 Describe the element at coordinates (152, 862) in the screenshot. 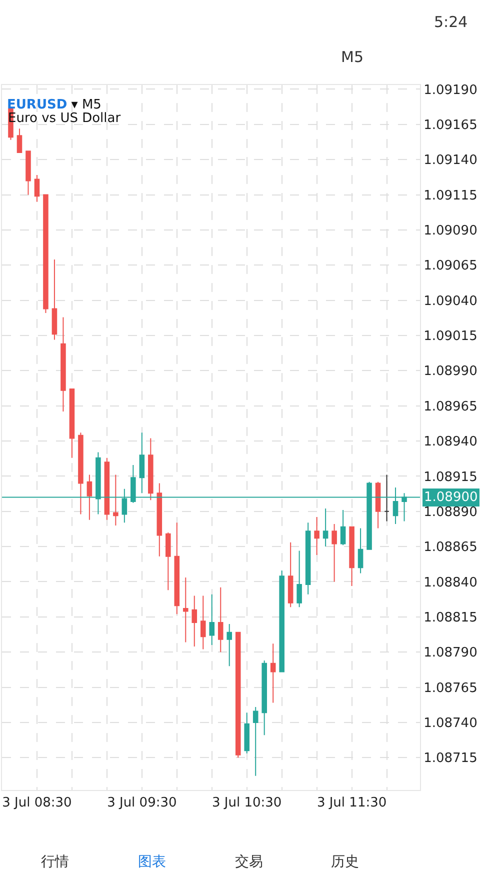

I see `text: 图表` at that location.